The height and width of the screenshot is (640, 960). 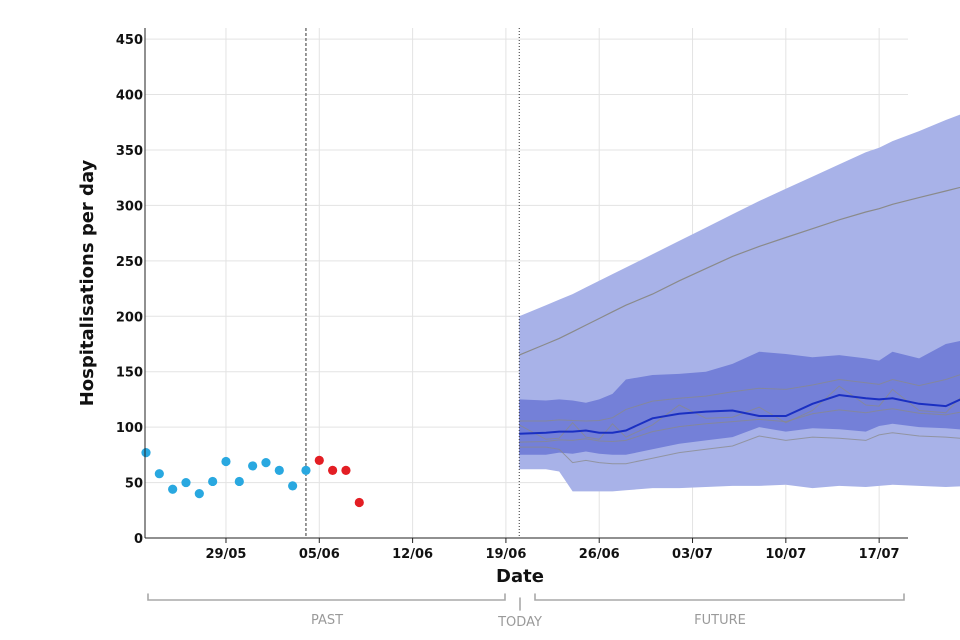 I want to click on y-tick-label: 100, so click(x=129, y=428).